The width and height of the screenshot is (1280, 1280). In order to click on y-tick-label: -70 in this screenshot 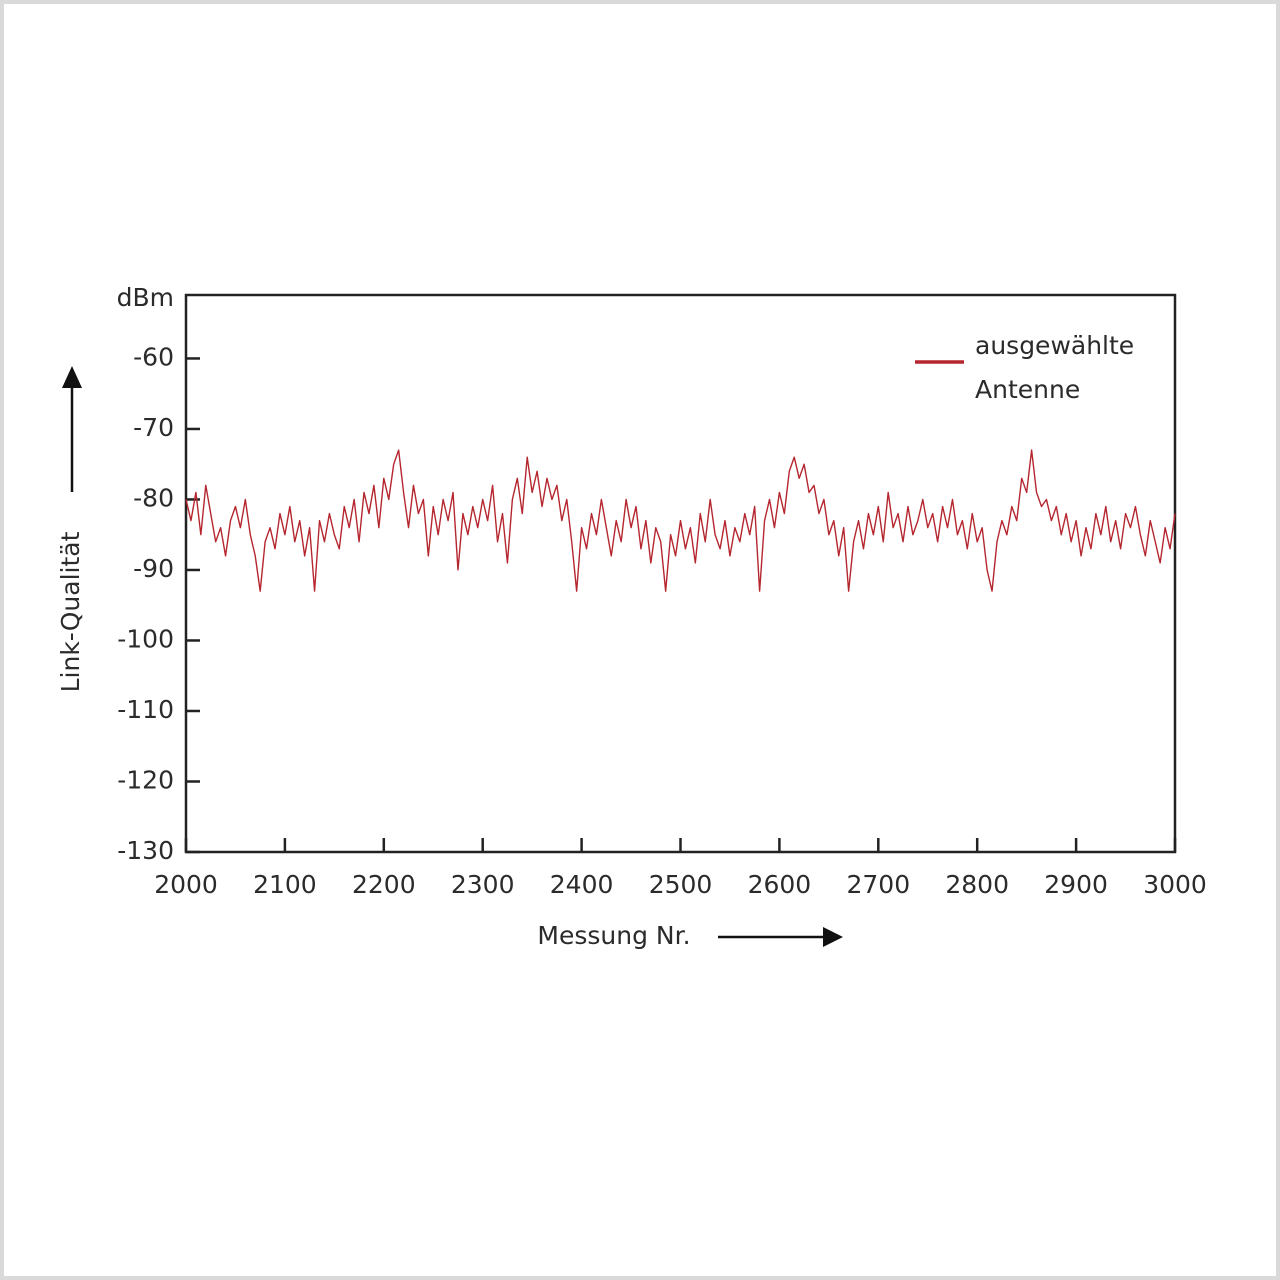, I will do `click(153, 427)`.